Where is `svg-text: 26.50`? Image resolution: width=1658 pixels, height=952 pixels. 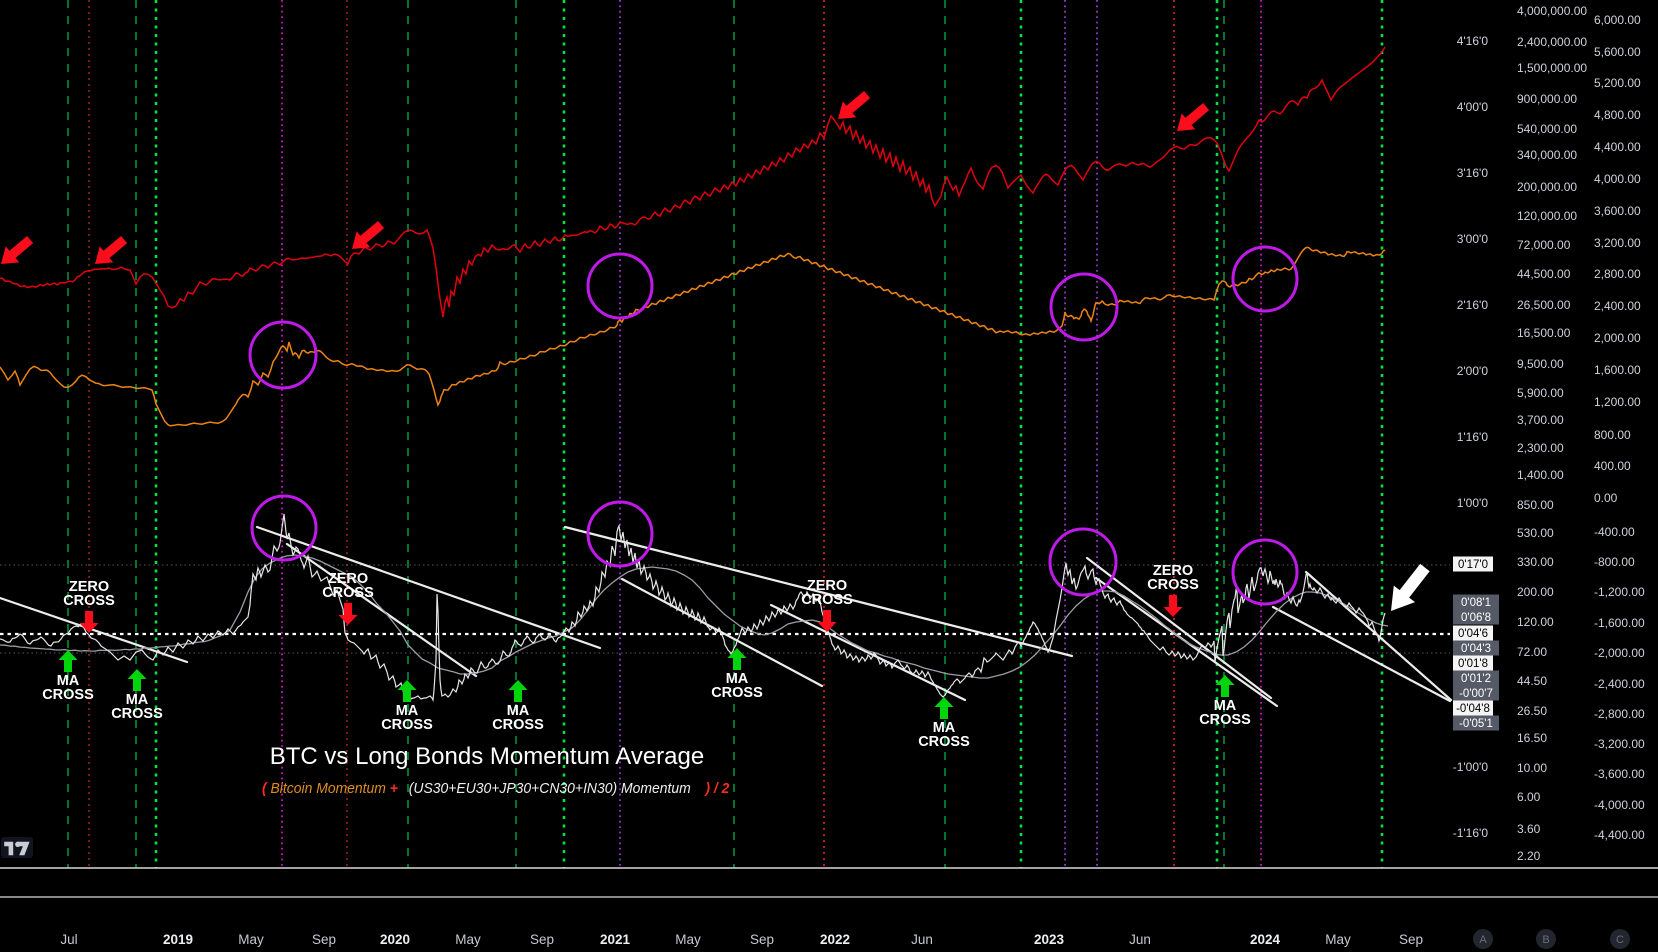
svg-text: 26.50 is located at coordinates (1532, 711).